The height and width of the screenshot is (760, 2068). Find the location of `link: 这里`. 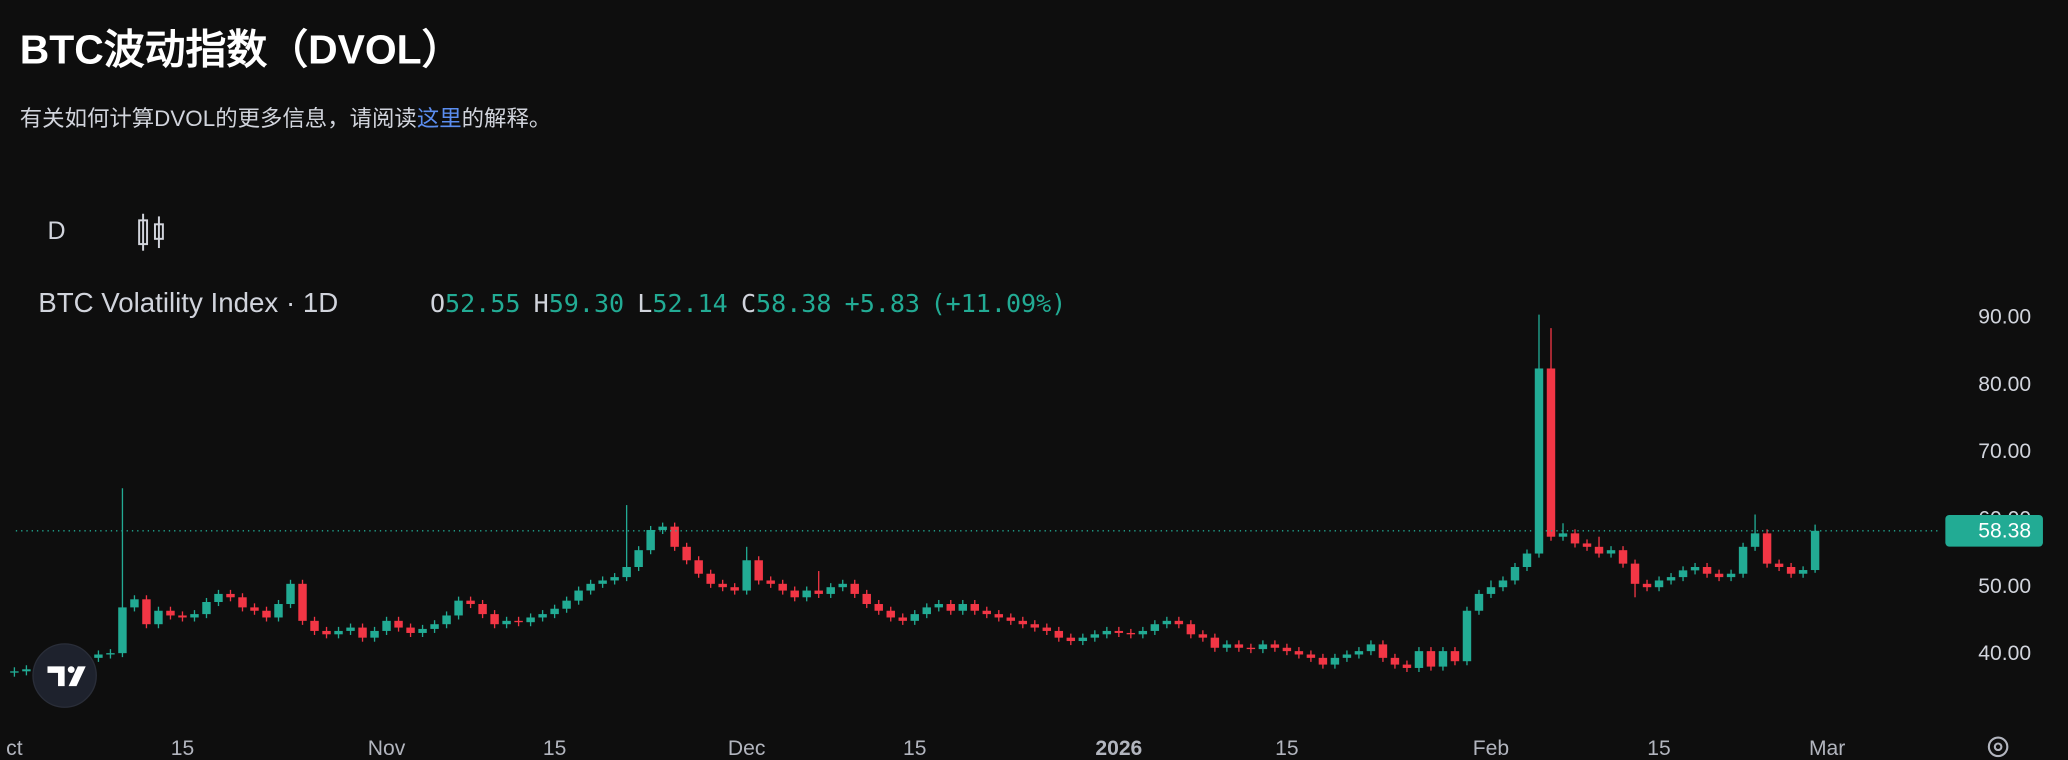

link: 这里 is located at coordinates (439, 118).